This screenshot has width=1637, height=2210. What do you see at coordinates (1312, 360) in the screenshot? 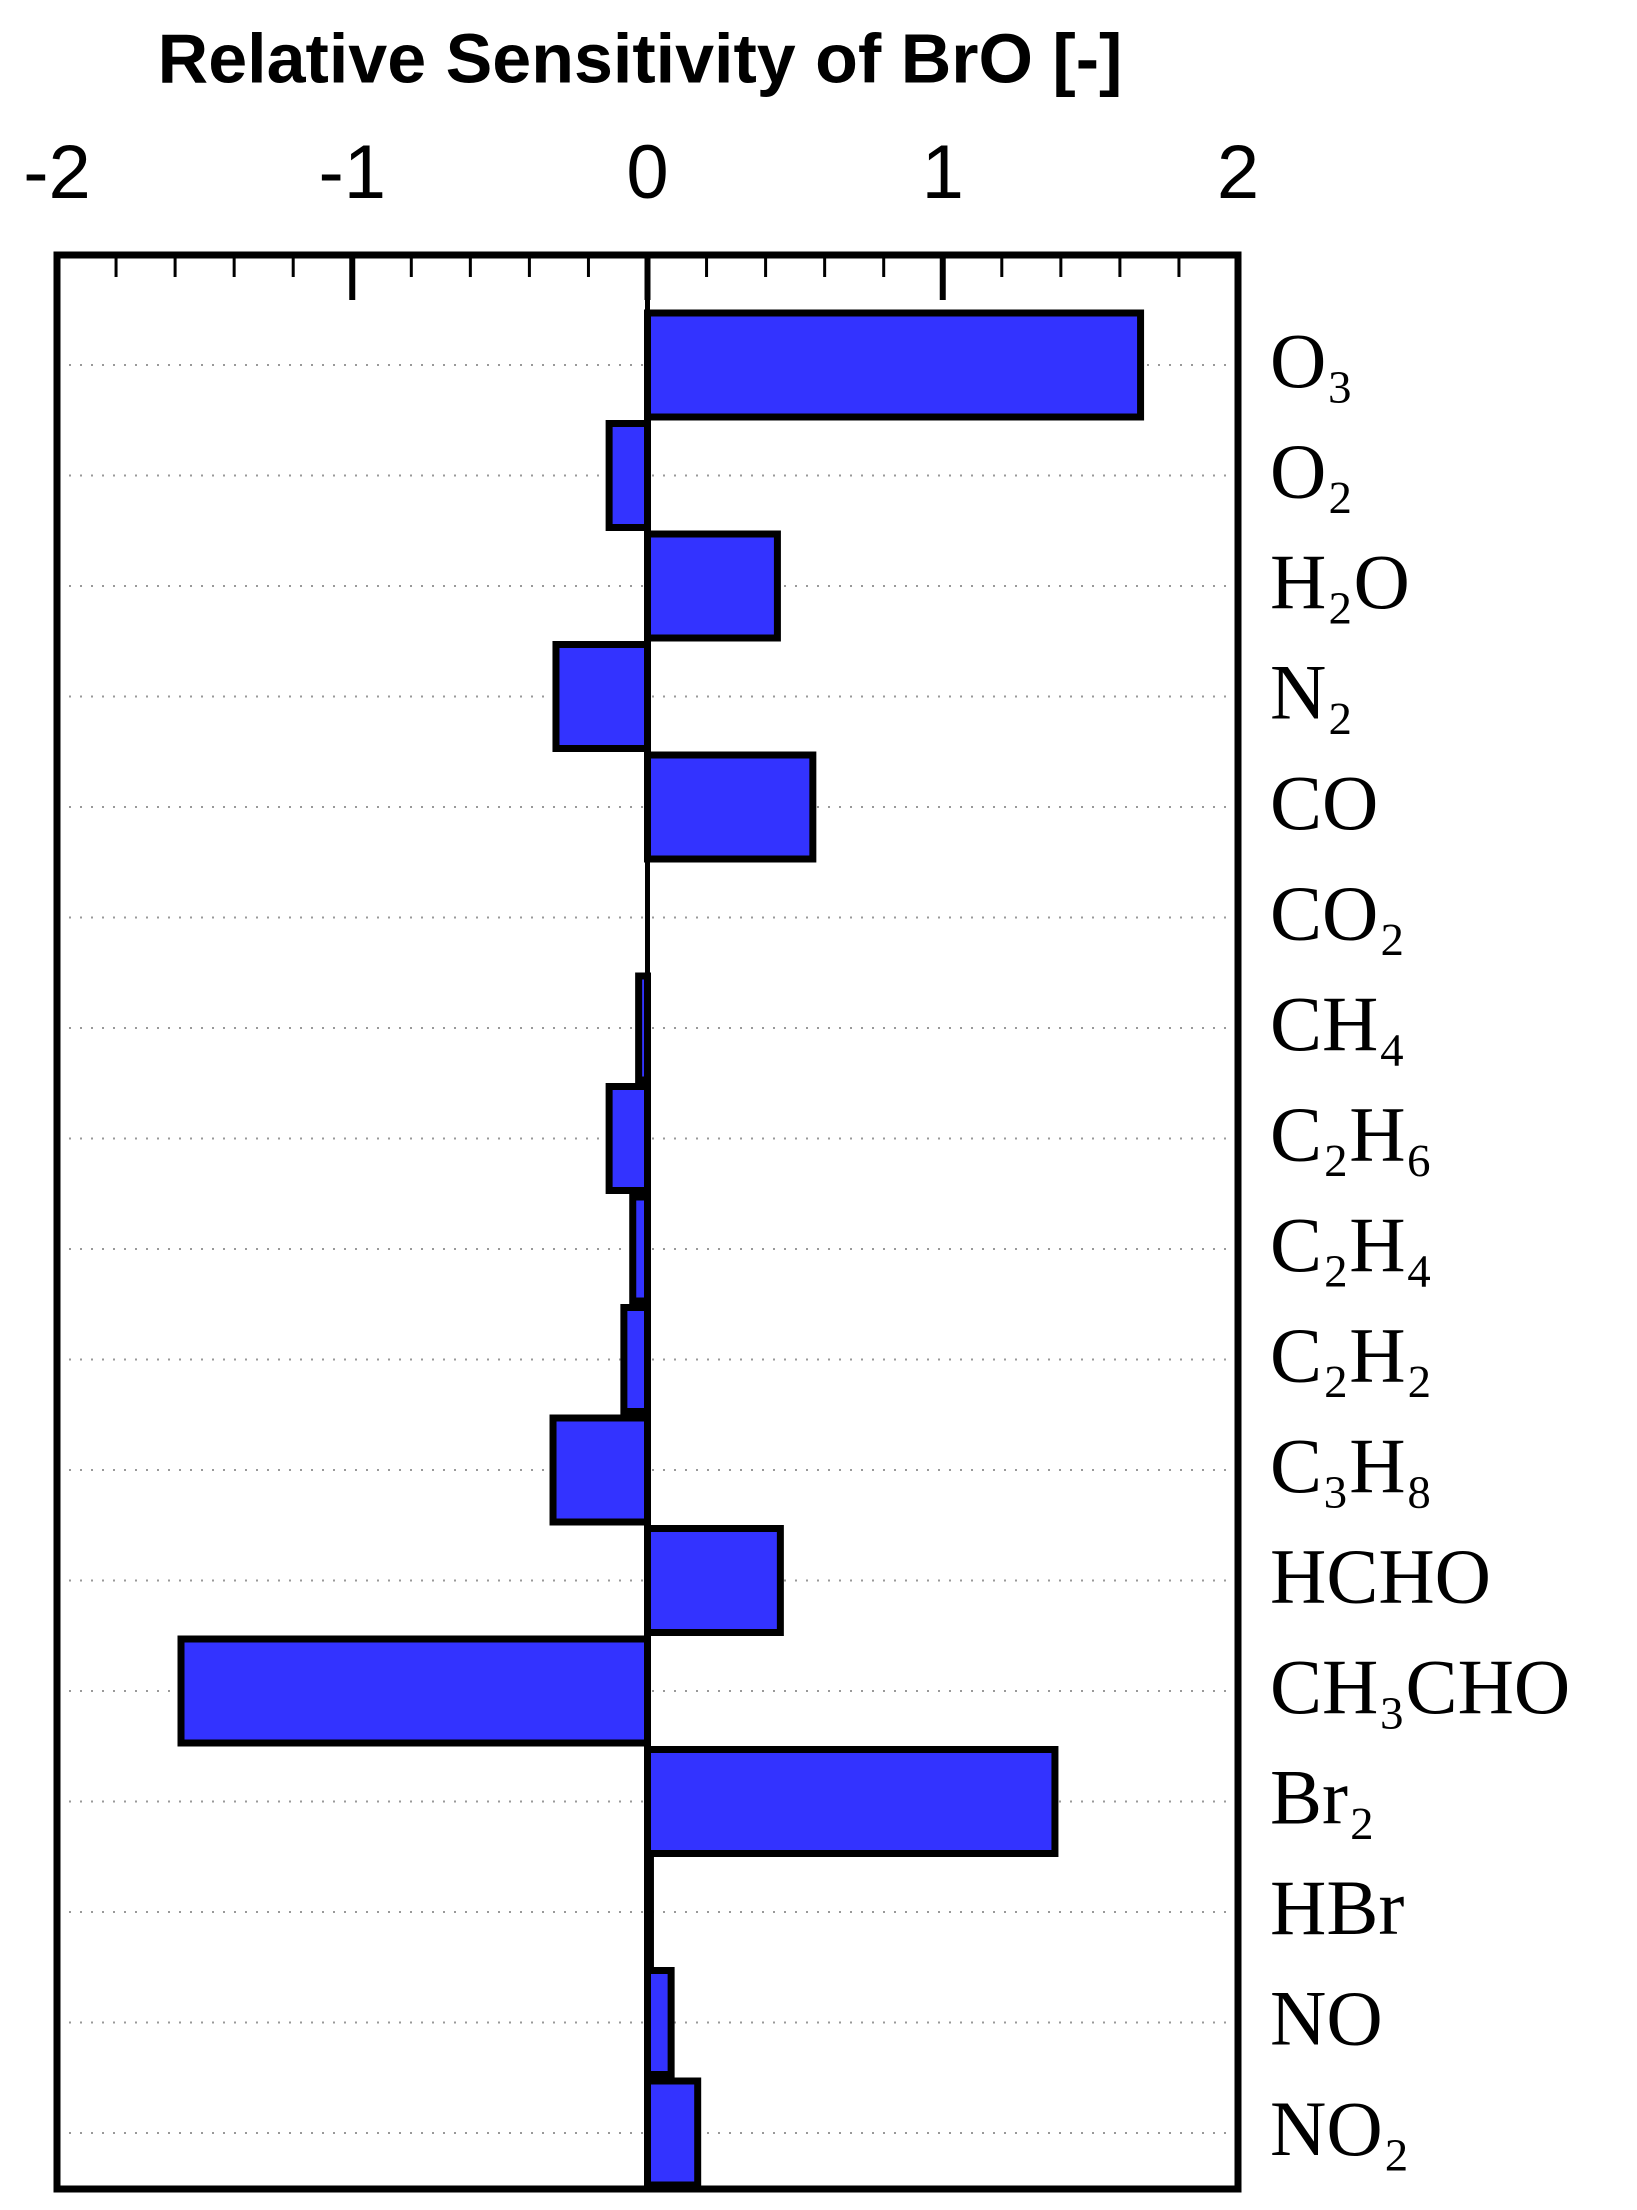
I see `y-tick-label: O₃` at bounding box center [1312, 360].